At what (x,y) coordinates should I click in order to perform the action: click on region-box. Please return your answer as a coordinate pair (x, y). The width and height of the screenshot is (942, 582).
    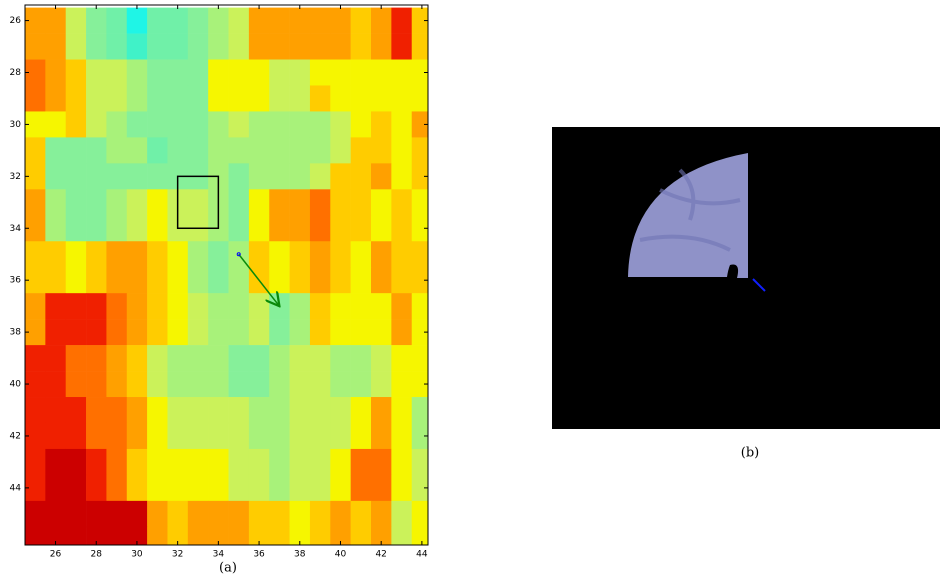
    Looking at the image, I should click on (198, 202).